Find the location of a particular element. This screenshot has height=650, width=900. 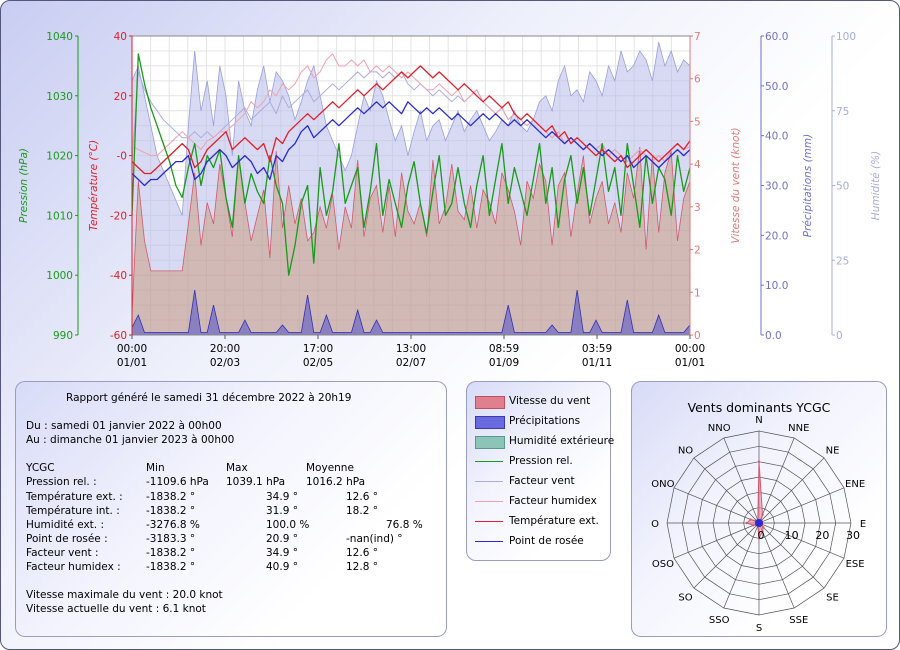

rose-direction-label: O is located at coordinates (655, 524).